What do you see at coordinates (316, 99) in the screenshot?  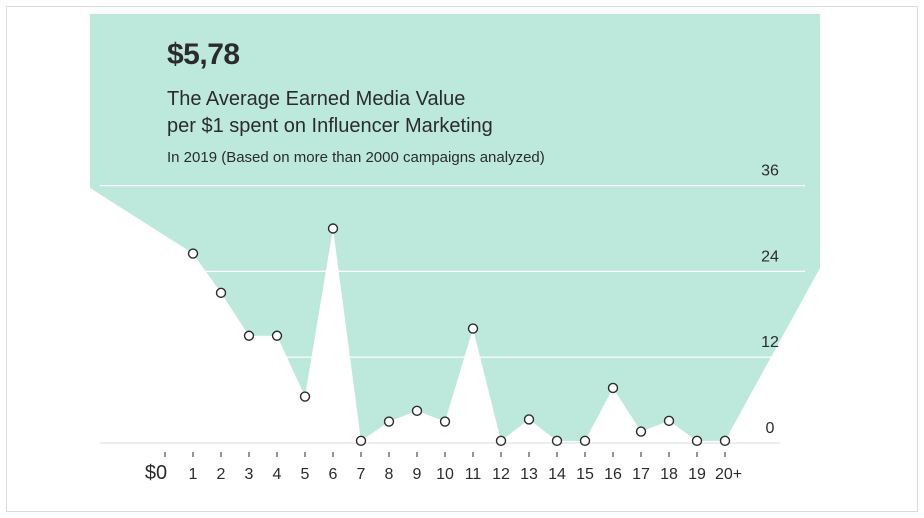 I see `title-line-1: The Average Earned Media Value` at bounding box center [316, 99].